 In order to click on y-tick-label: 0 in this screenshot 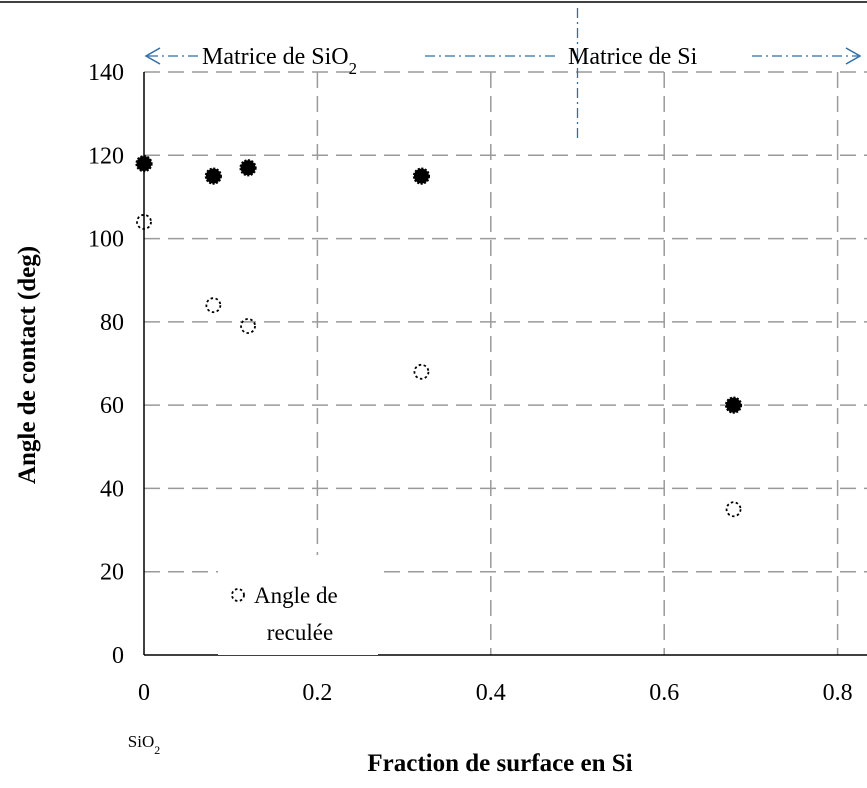, I will do `click(118, 656)`.